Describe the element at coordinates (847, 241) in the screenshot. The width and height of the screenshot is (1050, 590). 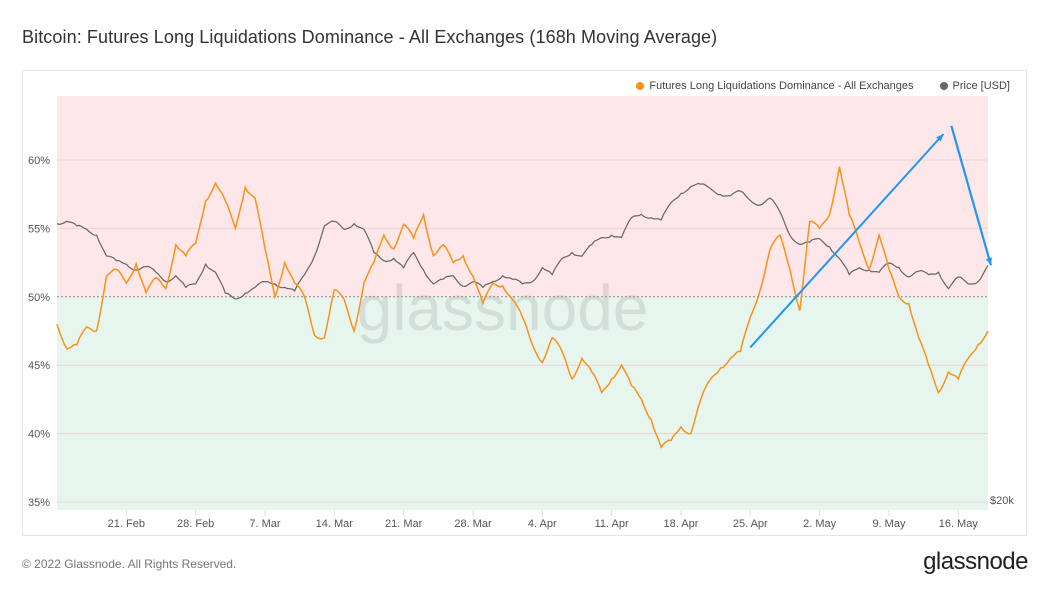
I see `rising-arrow` at that location.